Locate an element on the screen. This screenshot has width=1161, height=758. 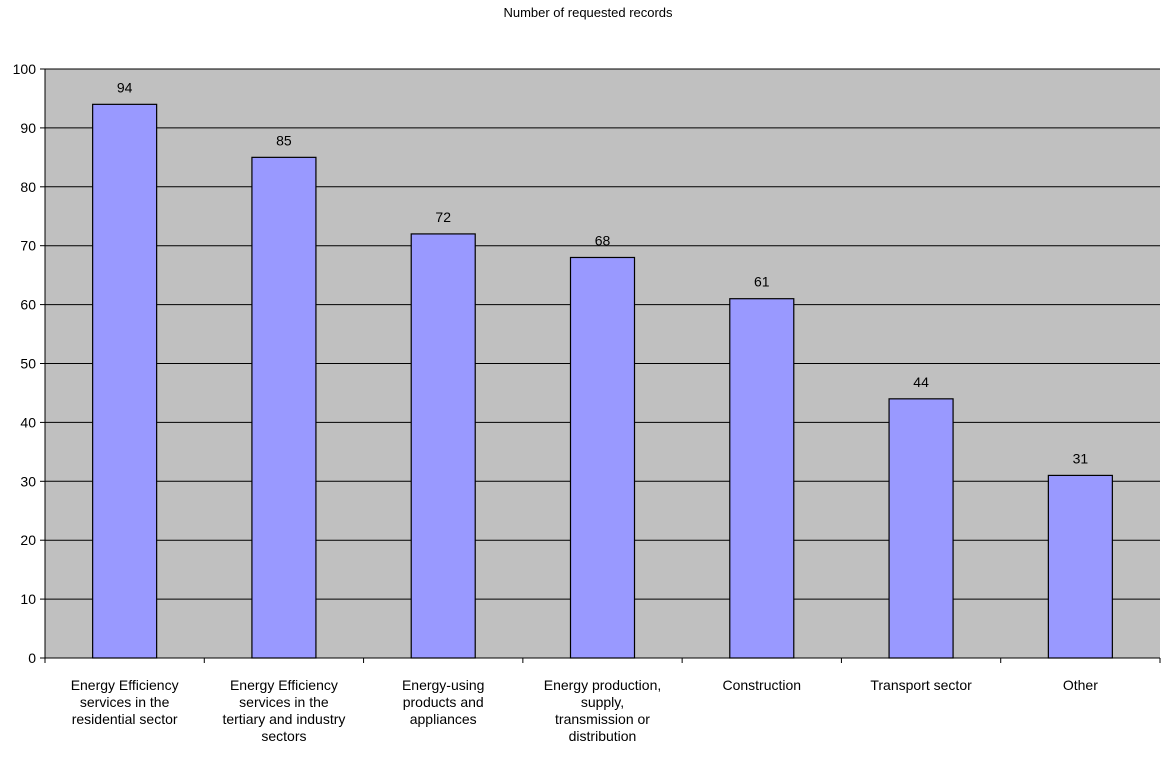
y-tick-label: 70 is located at coordinates (28, 246).